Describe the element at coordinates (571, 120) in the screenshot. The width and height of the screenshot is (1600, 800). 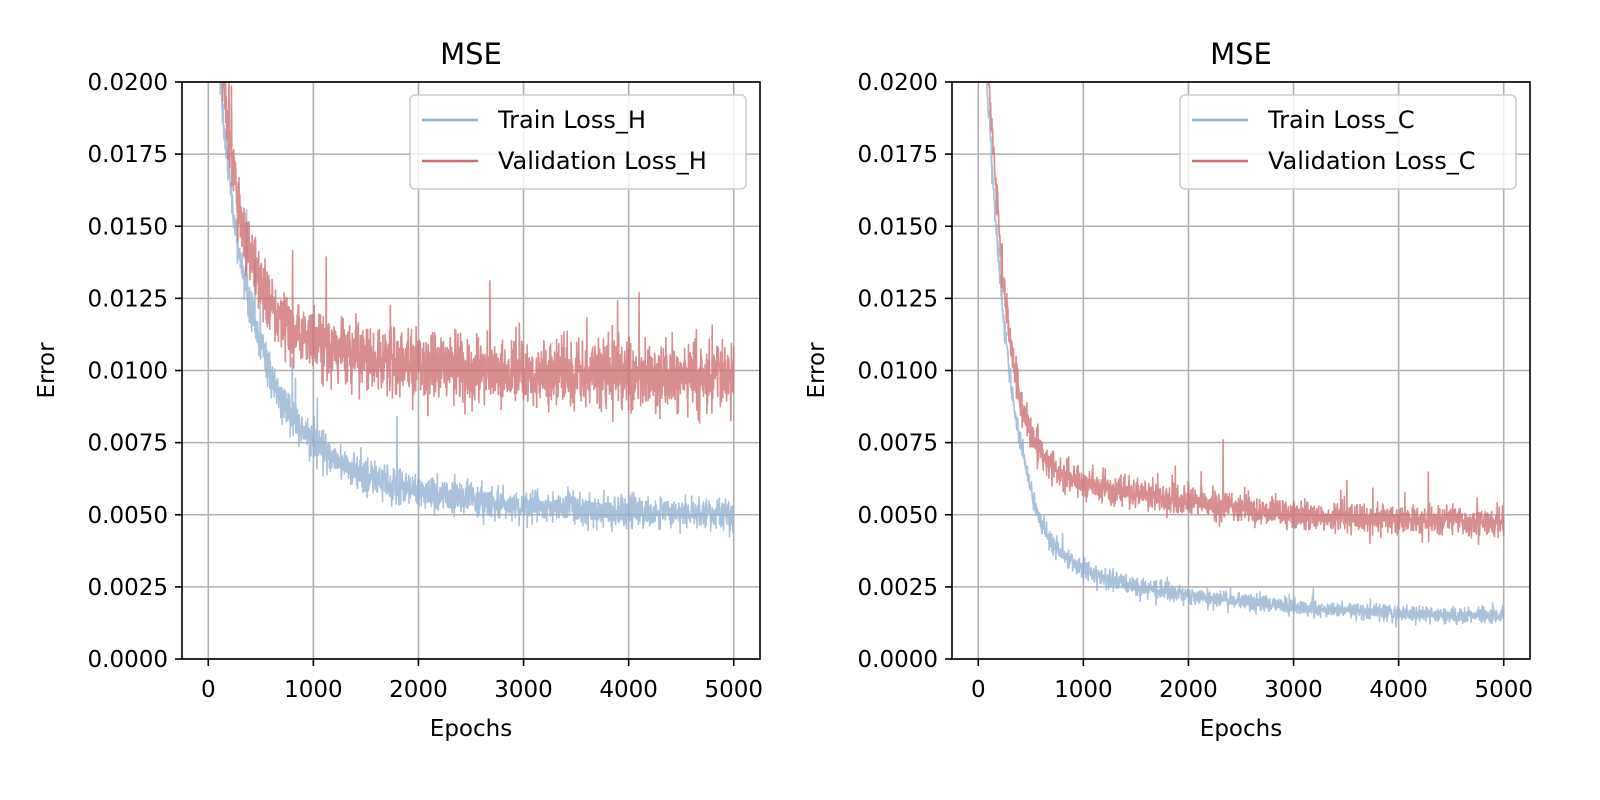
I see `legend-label: Train Loss_H` at that location.